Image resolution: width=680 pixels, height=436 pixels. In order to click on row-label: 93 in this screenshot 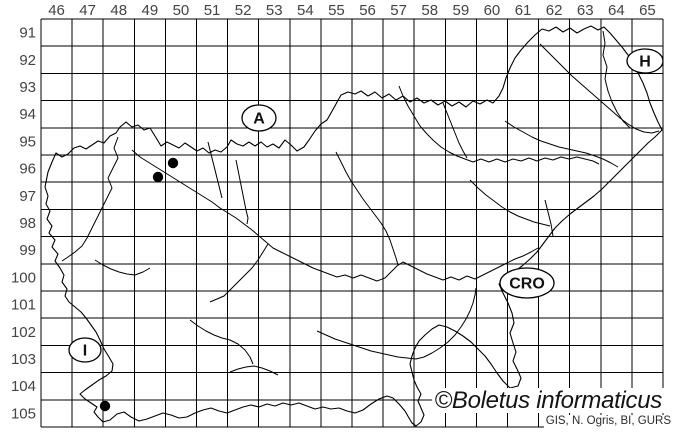, I will do `click(27, 87)`.